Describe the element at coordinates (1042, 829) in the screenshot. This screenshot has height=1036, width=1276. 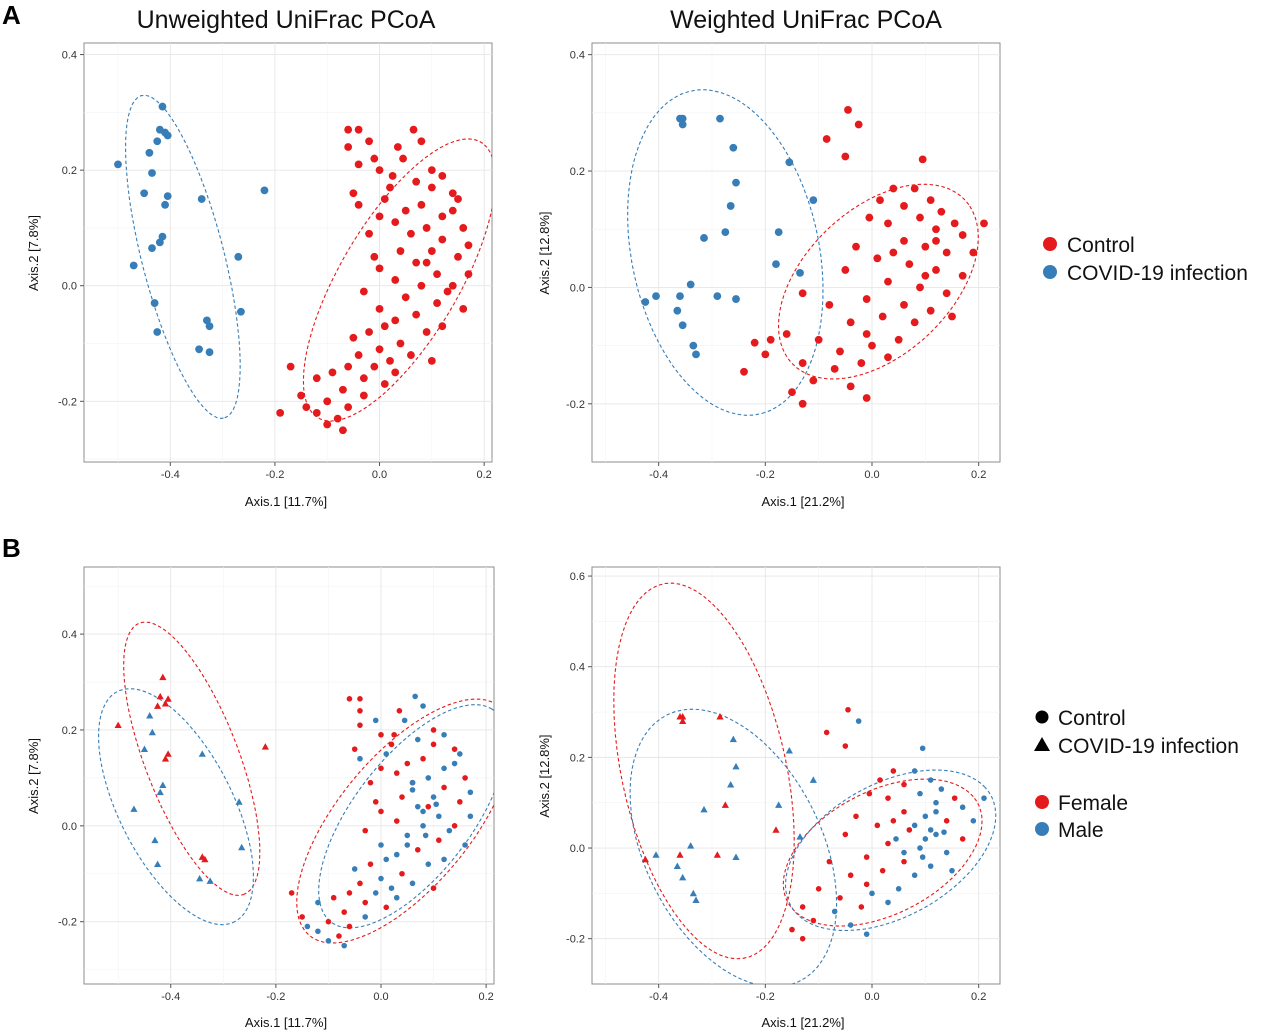
I see `legend-b-male-swatch` at that location.